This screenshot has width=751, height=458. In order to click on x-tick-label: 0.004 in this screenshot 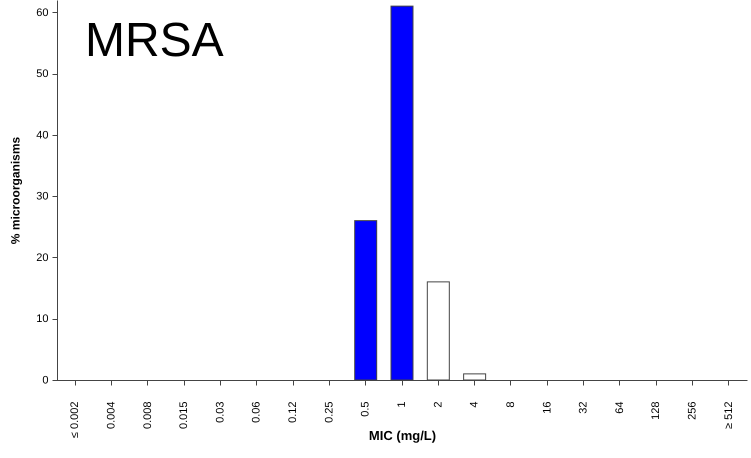, I will do `click(111, 416)`.